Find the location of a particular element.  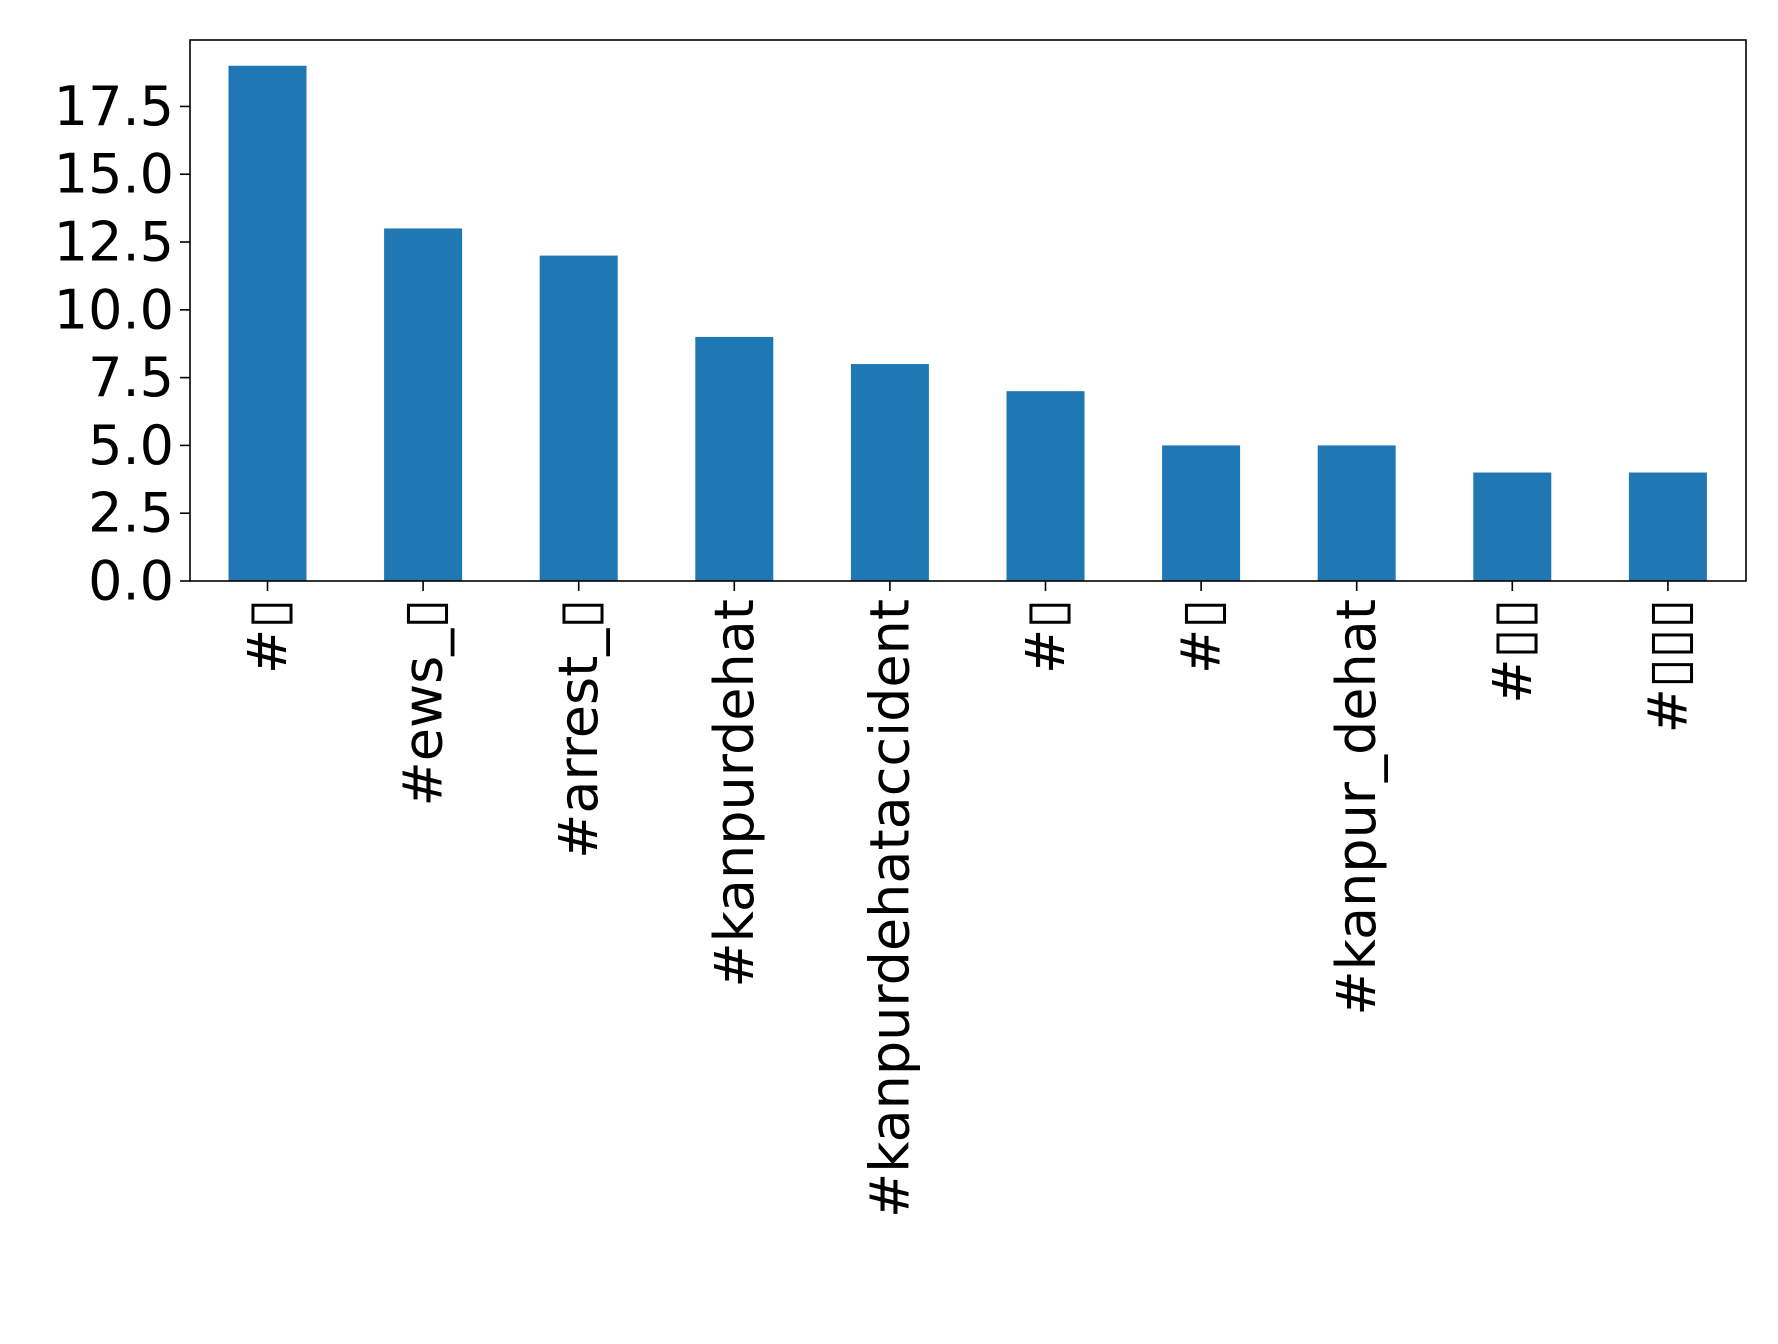

y-tick-label-7: 17.5 is located at coordinates (114, 106).